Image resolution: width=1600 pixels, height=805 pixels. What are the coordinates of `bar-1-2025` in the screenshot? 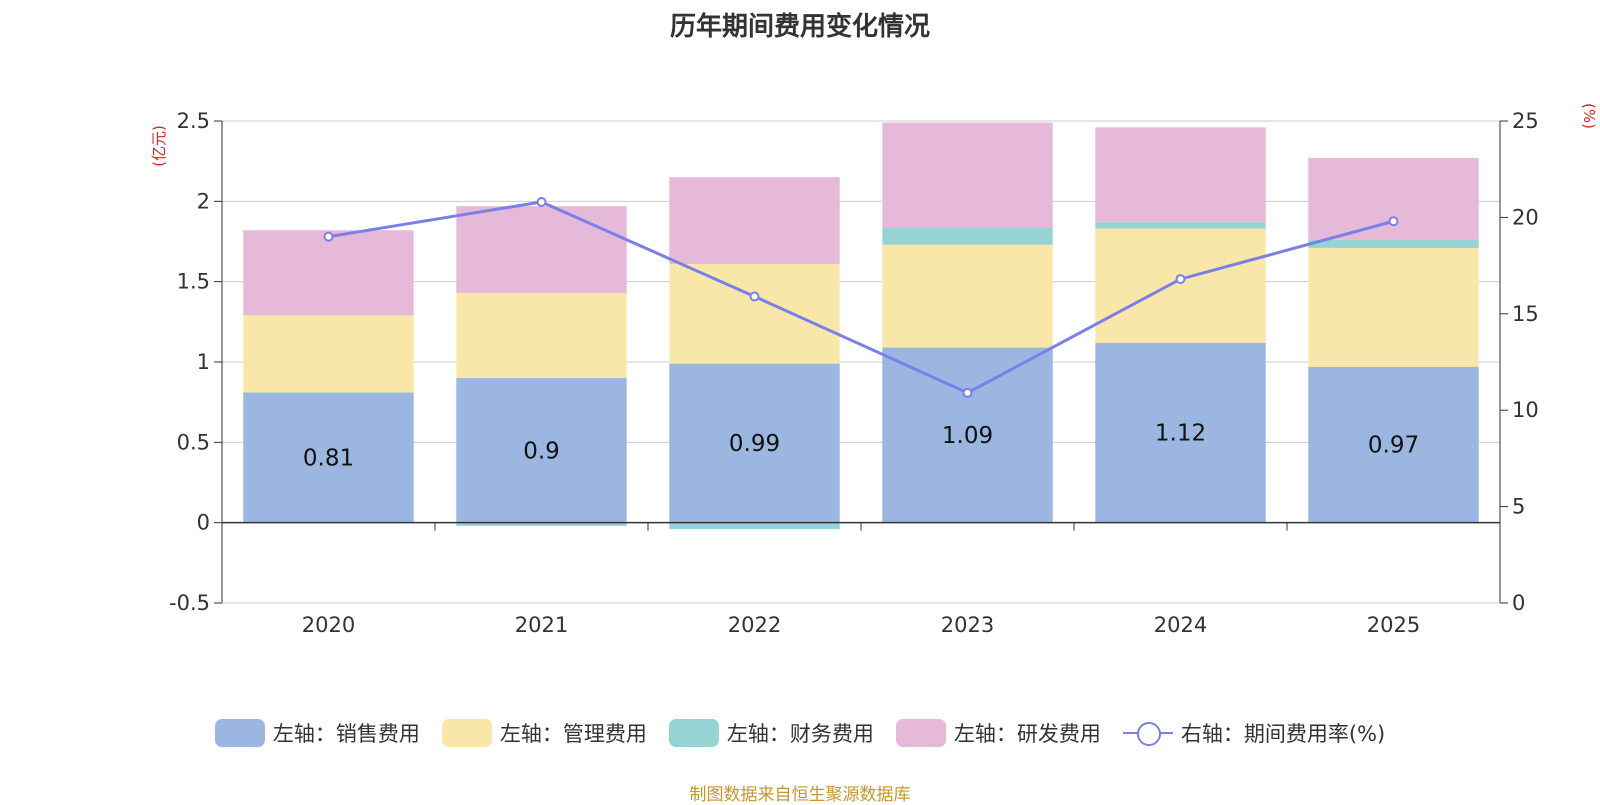 It's located at (1393, 307).